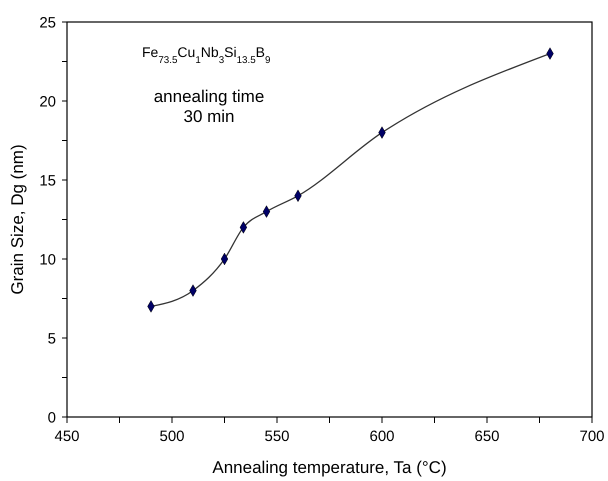  Describe the element at coordinates (52, 417) in the screenshot. I see `y-tick-label: 0` at that location.